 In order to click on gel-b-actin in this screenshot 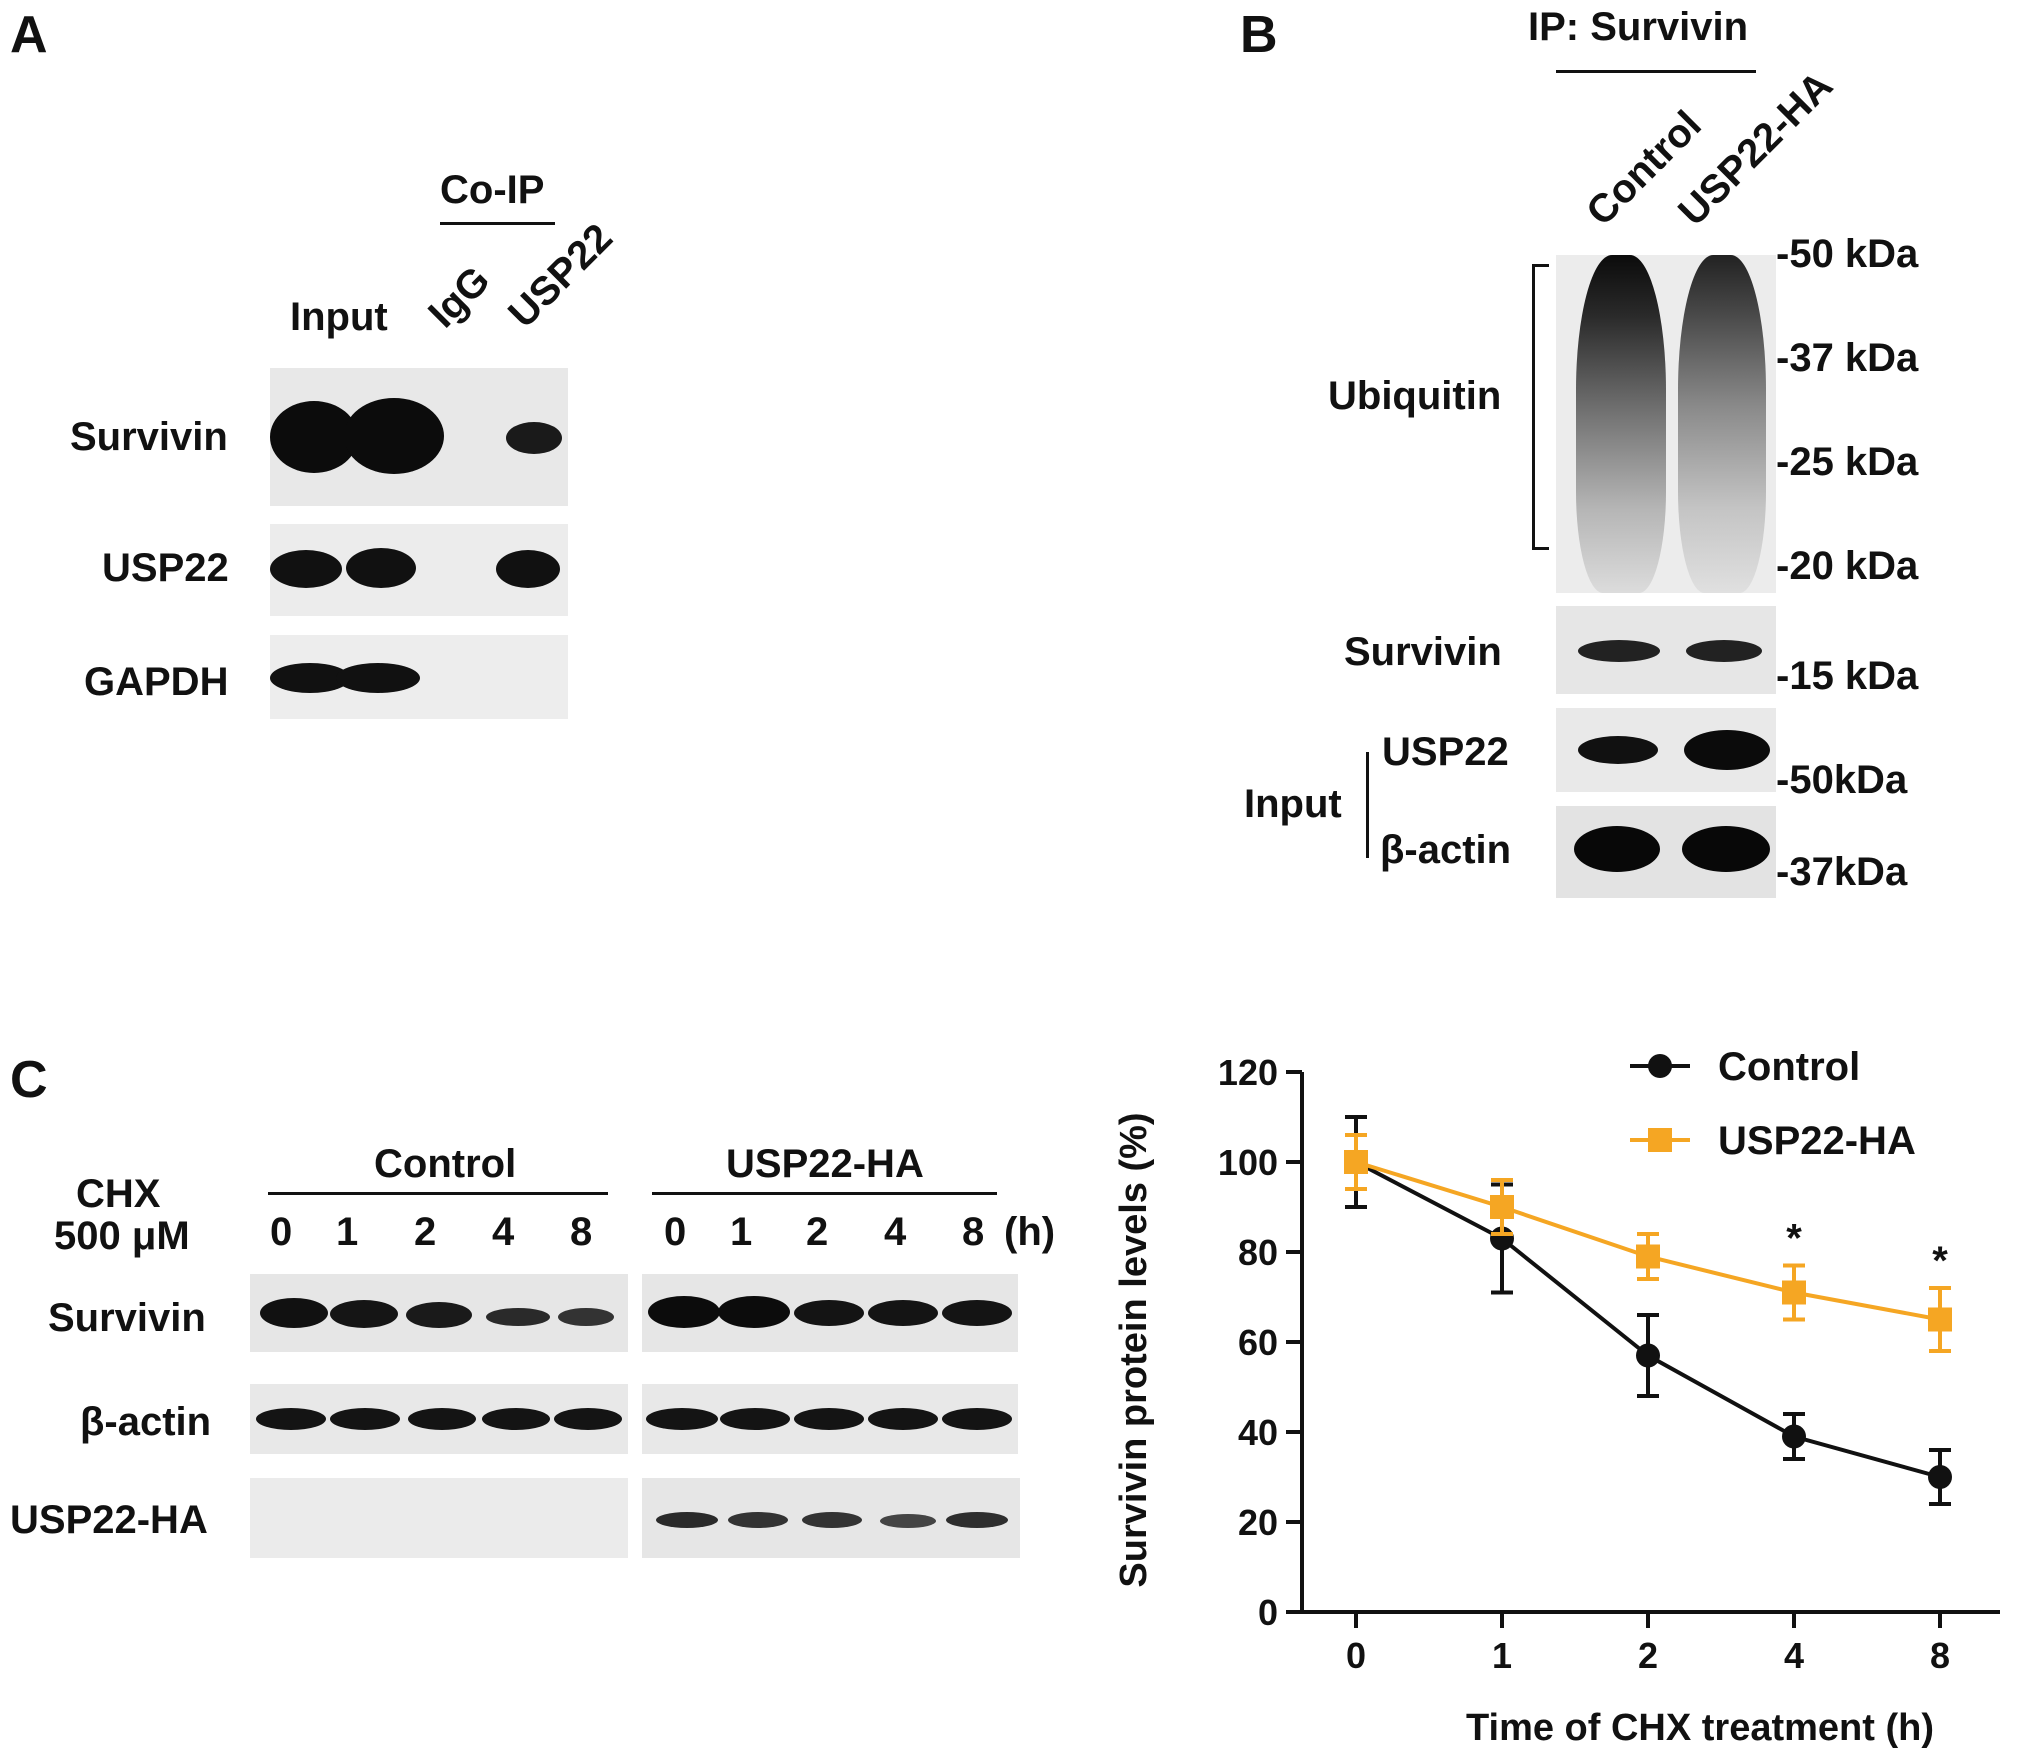, I will do `click(1666, 852)`.